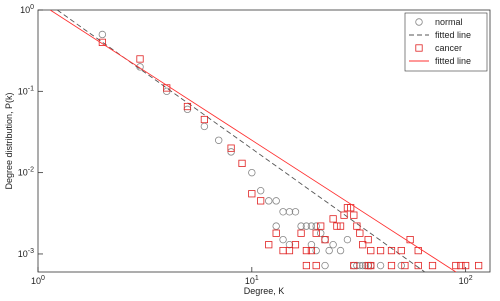 The width and height of the screenshot is (500, 301). What do you see at coordinates (38, 280) in the screenshot?
I see `x-tick-label: 10⁰` at bounding box center [38, 280].